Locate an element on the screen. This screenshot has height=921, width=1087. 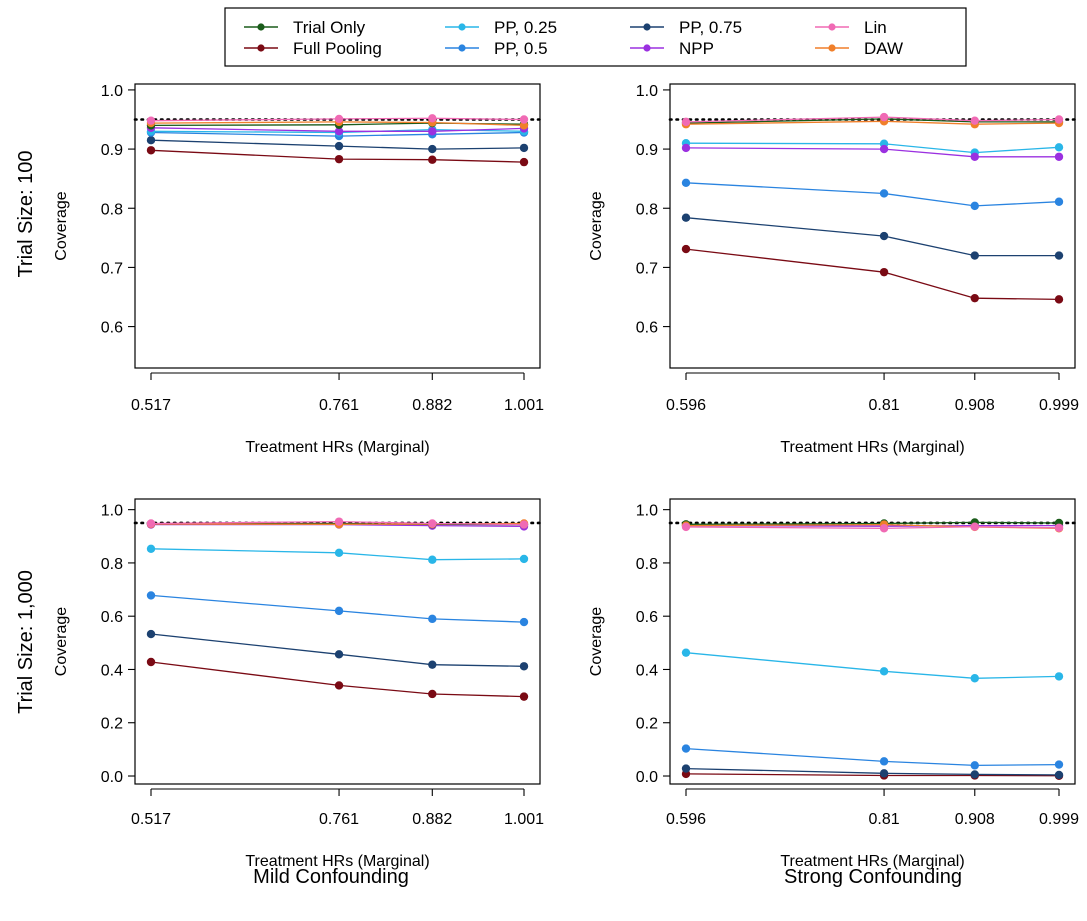
legend-label-npp: NPP is located at coordinates (696, 48).